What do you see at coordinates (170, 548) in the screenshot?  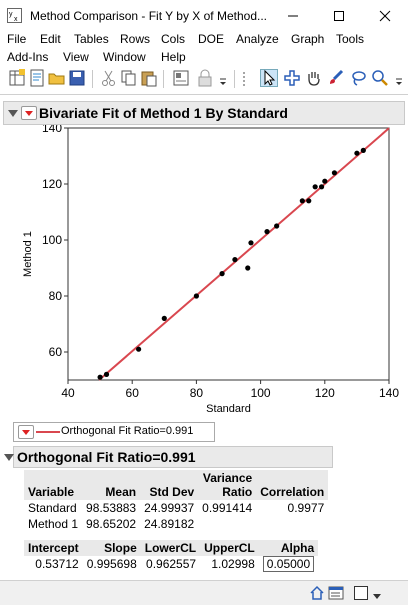 I see `column-header: LowerCL` at bounding box center [170, 548].